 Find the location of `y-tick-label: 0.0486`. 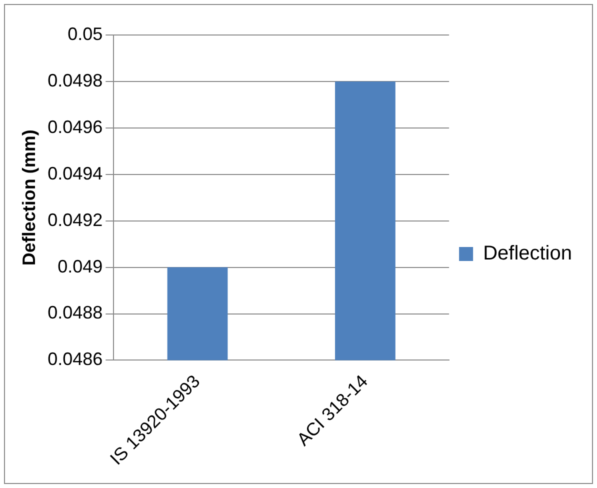

y-tick-label: 0.0486 is located at coordinates (75, 359).